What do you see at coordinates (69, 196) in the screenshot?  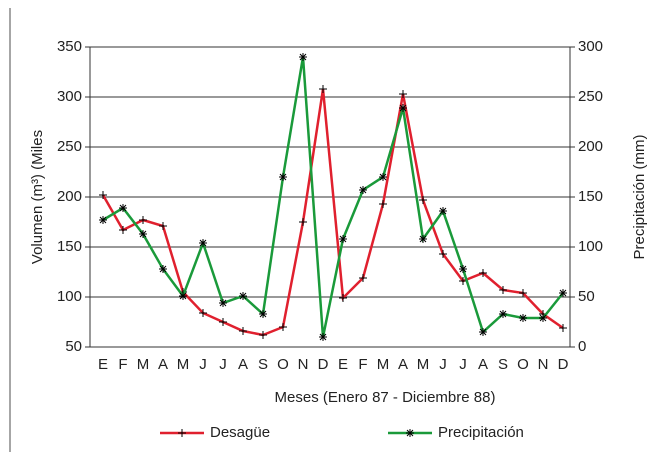 I see `y-tick-label: 200` at bounding box center [69, 196].